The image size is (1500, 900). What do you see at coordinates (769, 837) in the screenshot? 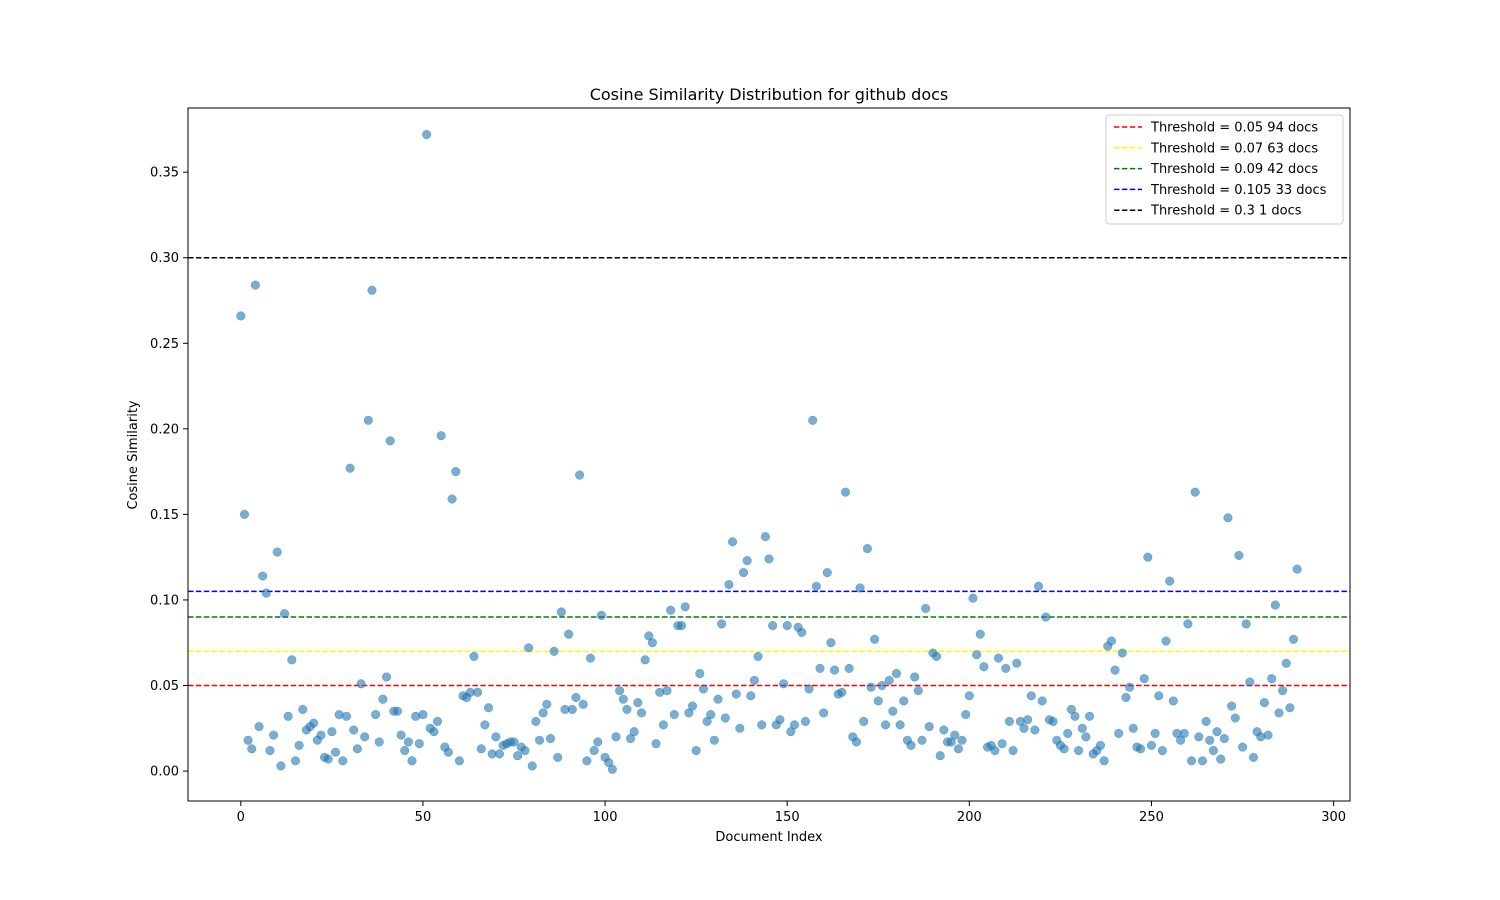
I see `x-axis-label: Document Index` at bounding box center [769, 837].